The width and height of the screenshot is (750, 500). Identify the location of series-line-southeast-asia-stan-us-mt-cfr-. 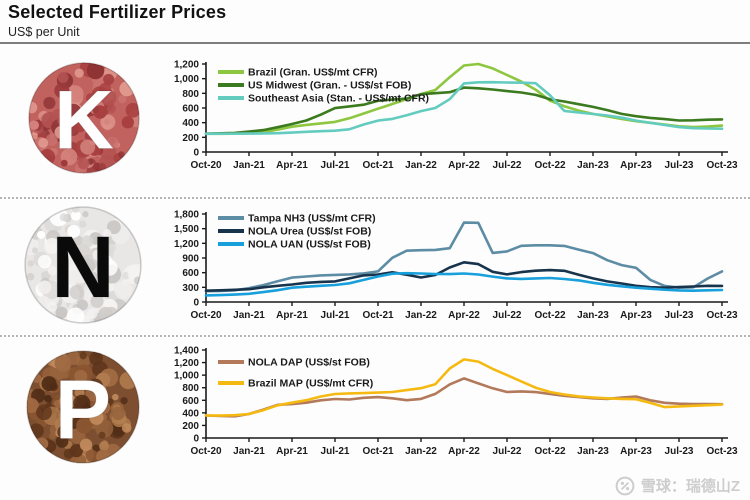
(464, 108).